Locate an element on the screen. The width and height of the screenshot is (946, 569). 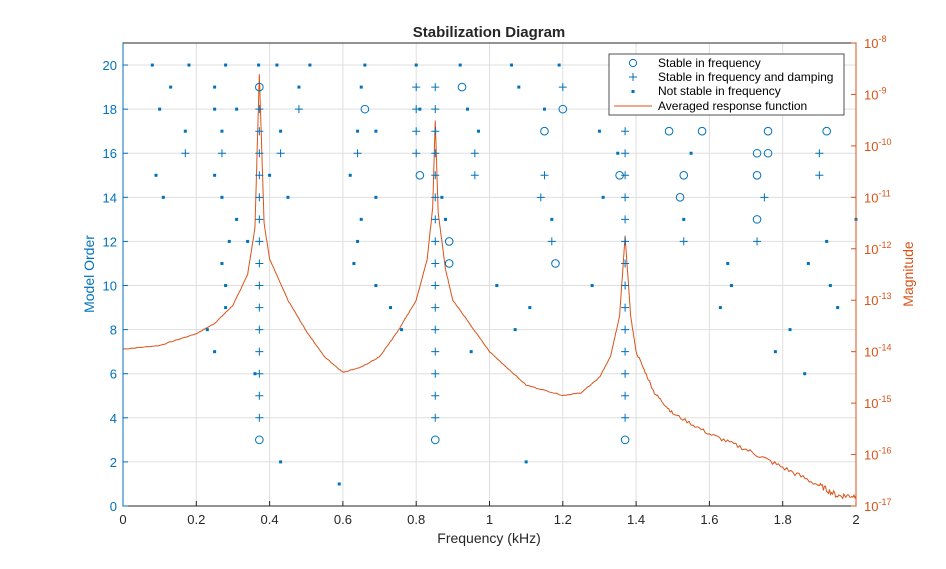
legend-circle-marker is located at coordinates (633, 63).